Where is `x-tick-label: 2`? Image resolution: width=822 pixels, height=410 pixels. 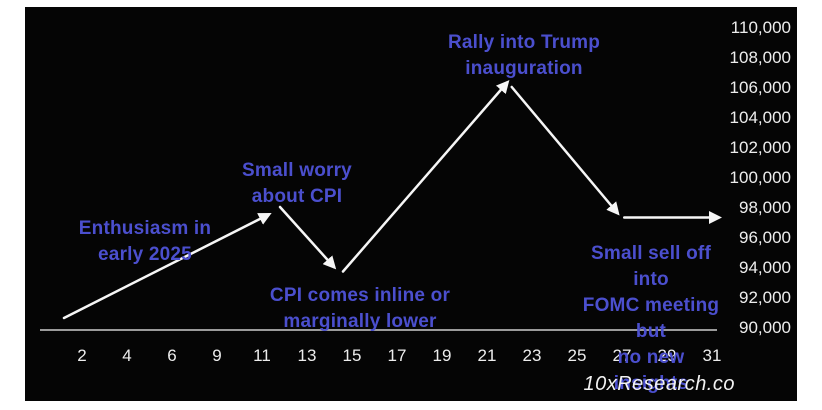 x-tick-label: 2 is located at coordinates (81, 355).